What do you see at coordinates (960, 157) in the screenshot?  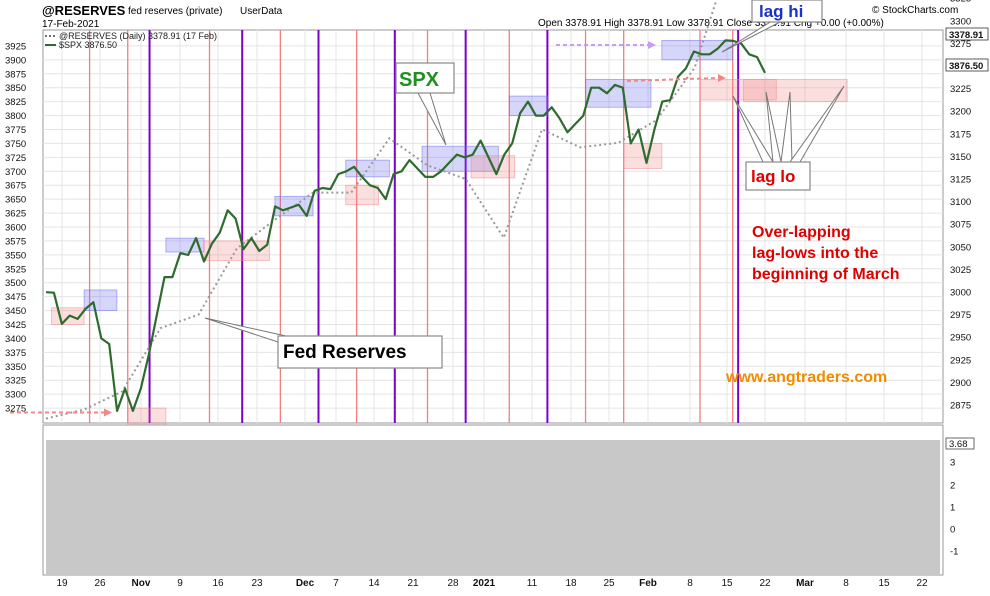 I see `right-tick-label: 3150` at bounding box center [960, 157].